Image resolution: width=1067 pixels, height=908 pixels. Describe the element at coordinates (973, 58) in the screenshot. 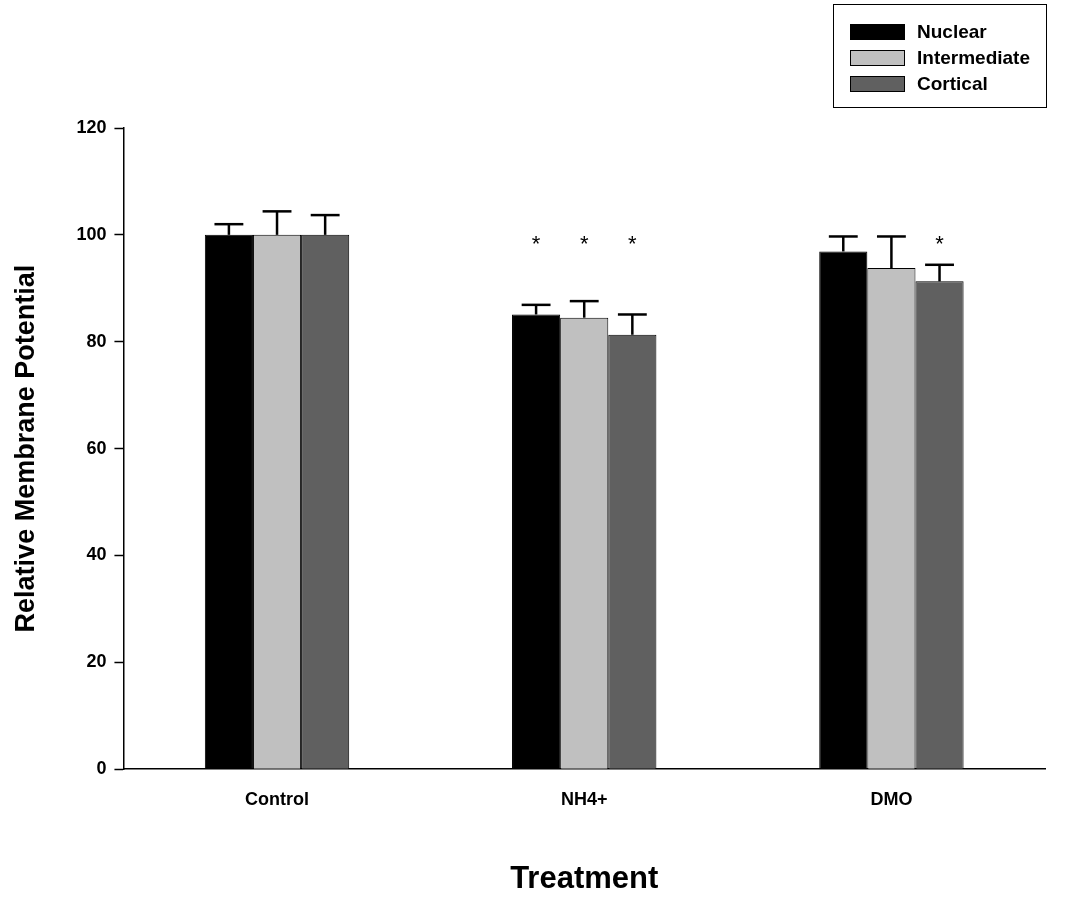

I see `legend-label: Intermediate` at that location.